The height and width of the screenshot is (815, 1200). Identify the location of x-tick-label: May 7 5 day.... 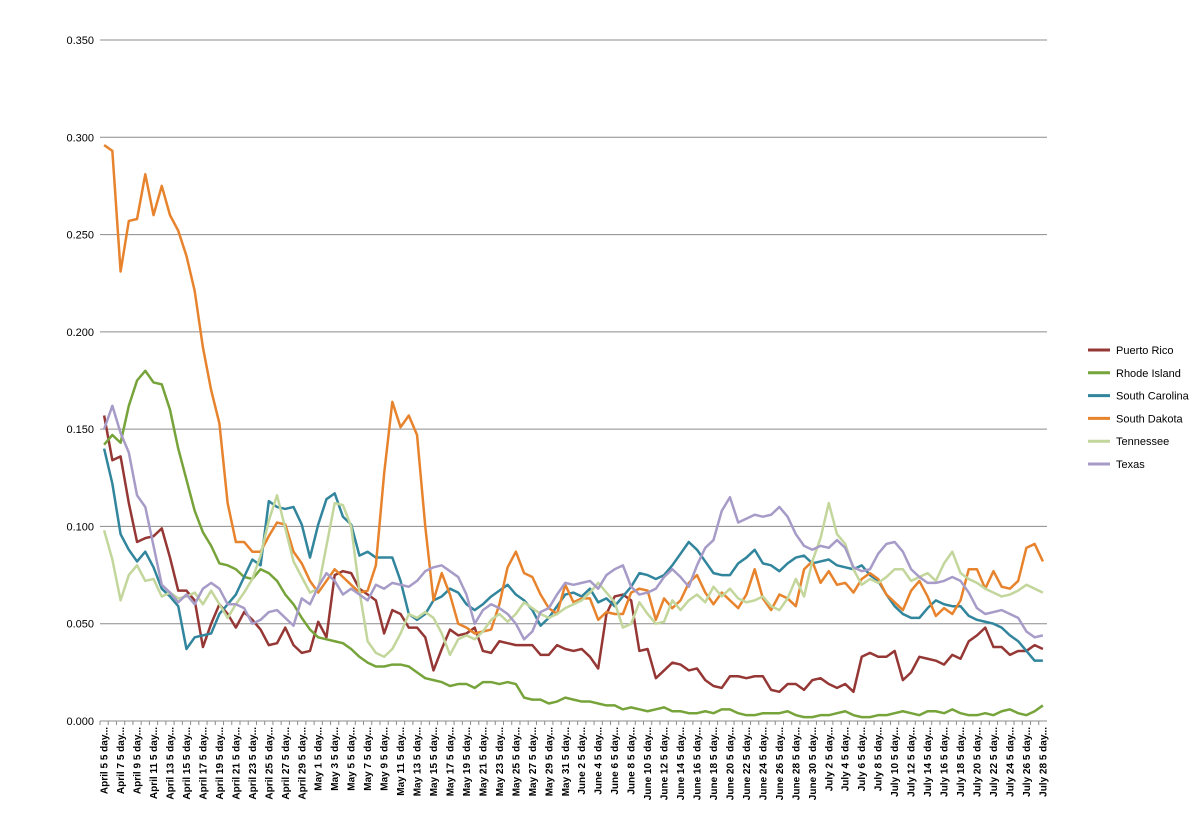
(368, 759).